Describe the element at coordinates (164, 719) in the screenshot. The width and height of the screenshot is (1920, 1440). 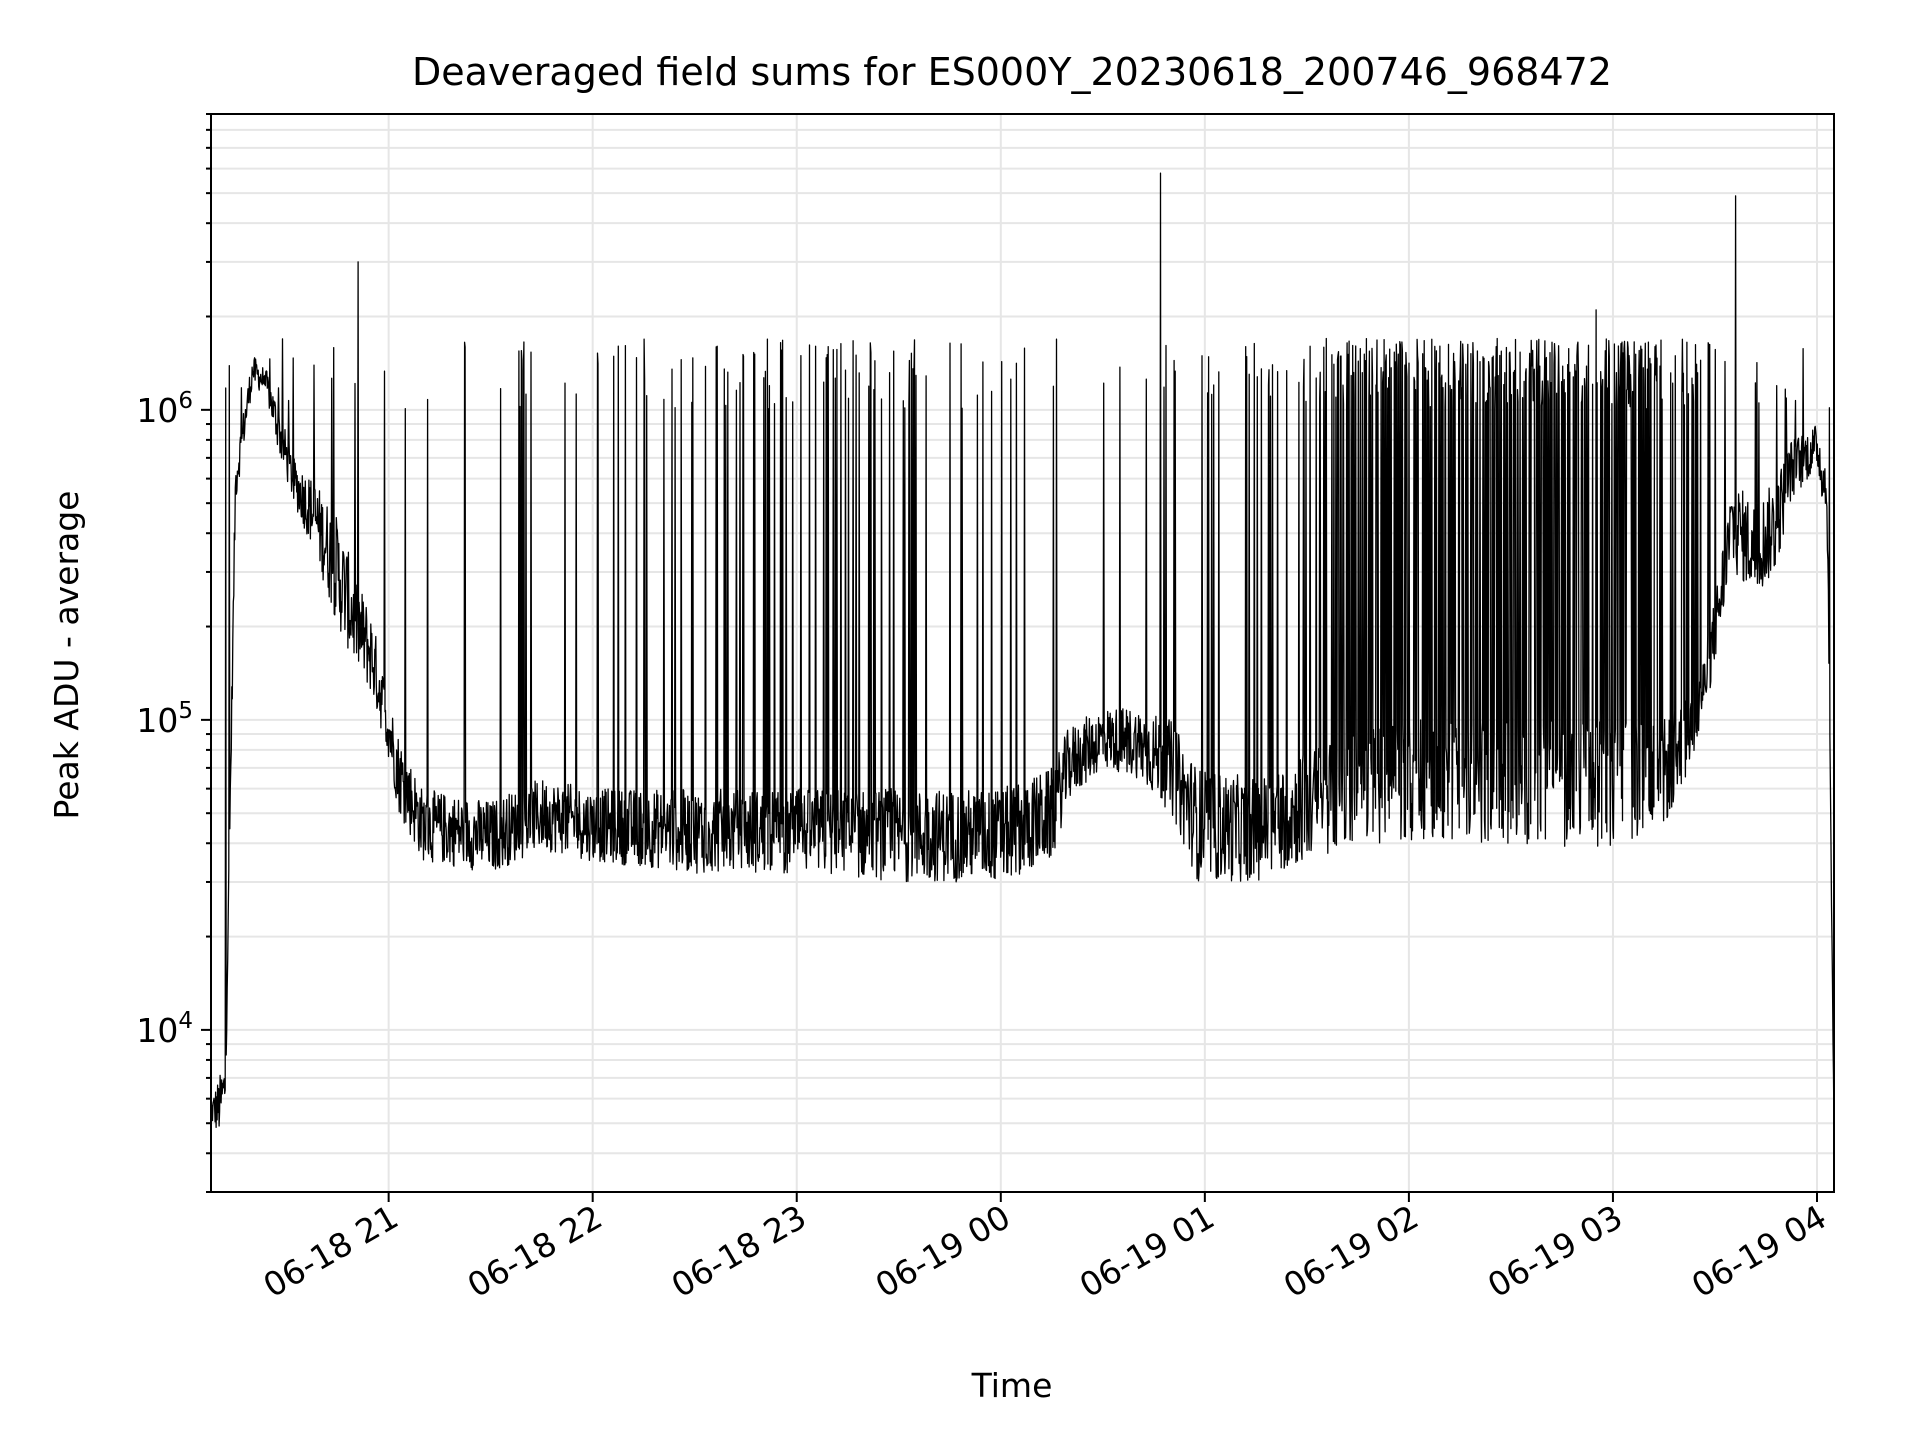
I see `y-tick-label: 105` at that location.